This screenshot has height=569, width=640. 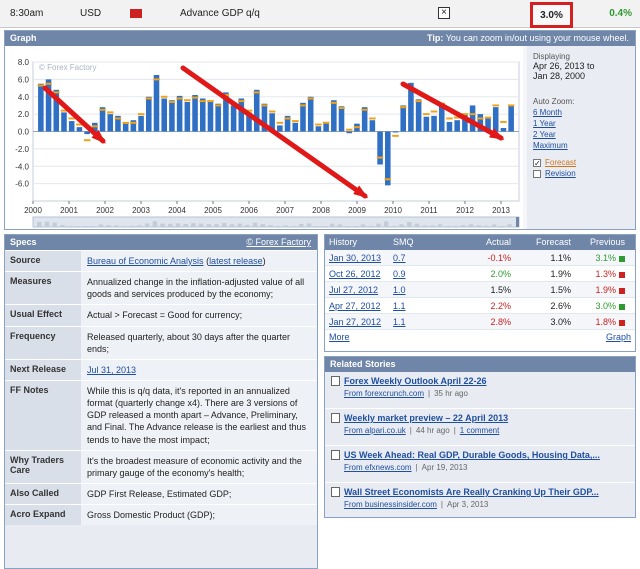 What do you see at coordinates (399, 290) in the screenshot?
I see `history-smq-link: 1.0` at bounding box center [399, 290].